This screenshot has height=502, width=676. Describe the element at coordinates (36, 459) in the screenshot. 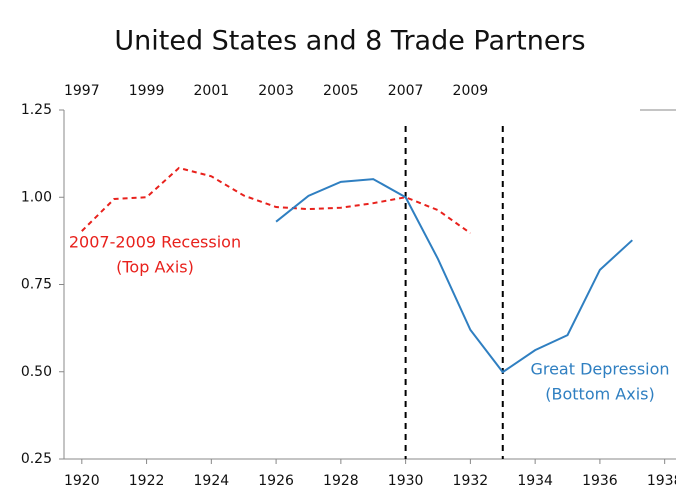

I see `y-tick-label: 0.25` at that location.